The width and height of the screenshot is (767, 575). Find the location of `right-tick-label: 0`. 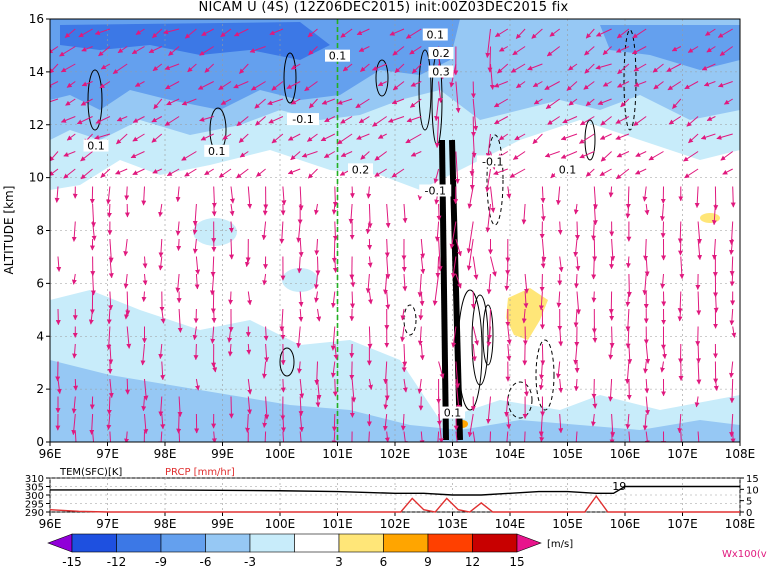

right-tick-label: 0 is located at coordinates (749, 513).